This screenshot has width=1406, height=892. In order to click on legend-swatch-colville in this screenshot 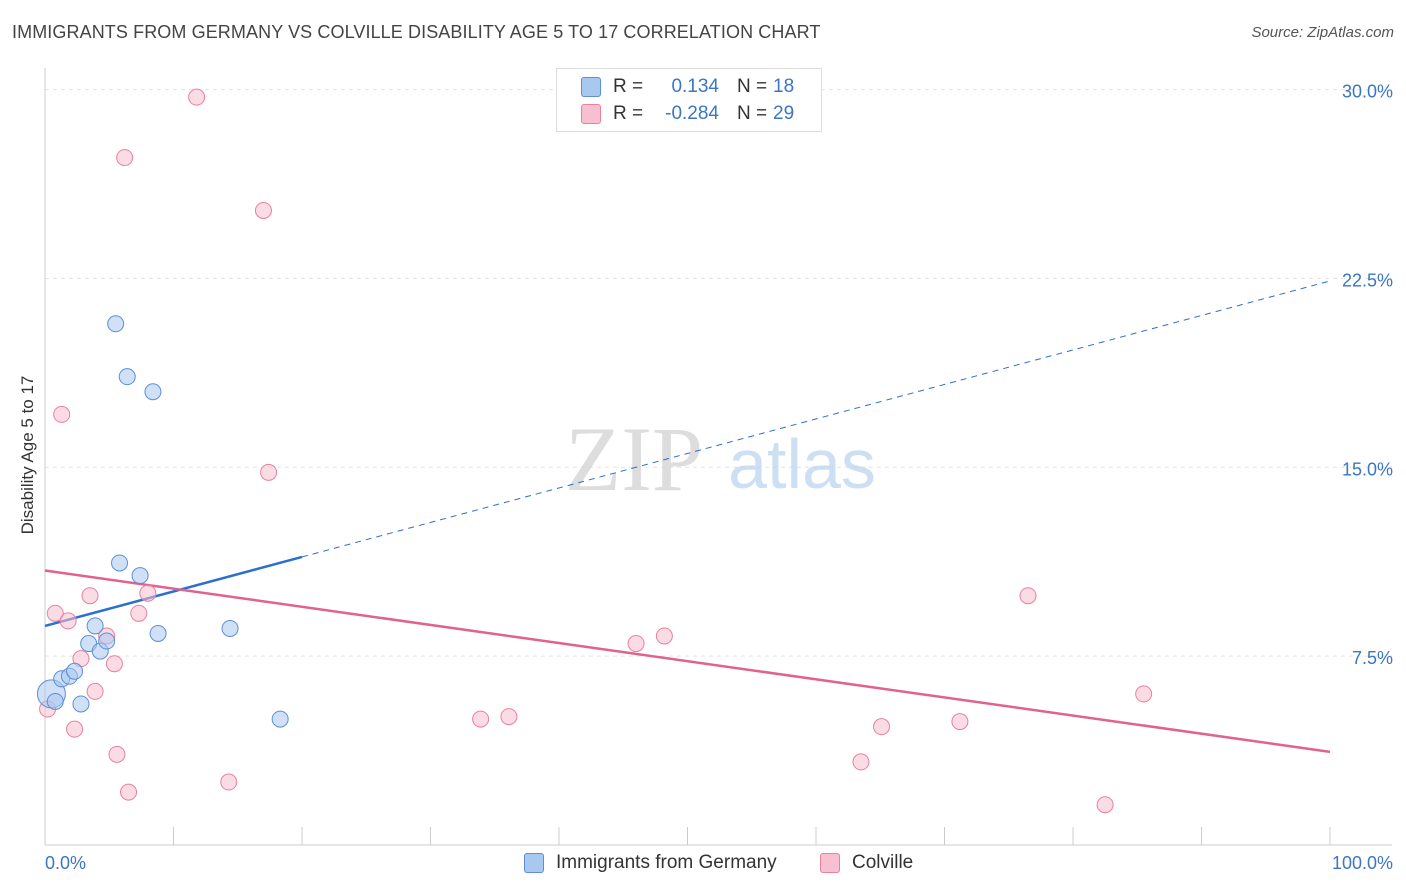, I will do `click(591, 114)`.